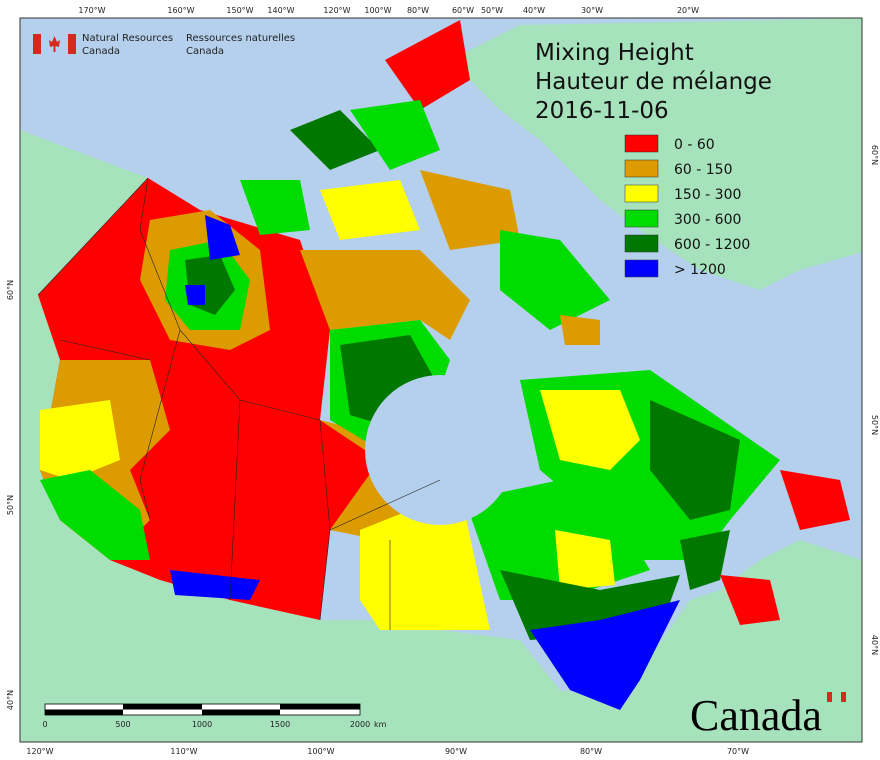 The height and width of the screenshot is (760, 880). I want to click on legend-label: 600 - 1200, so click(712, 245).